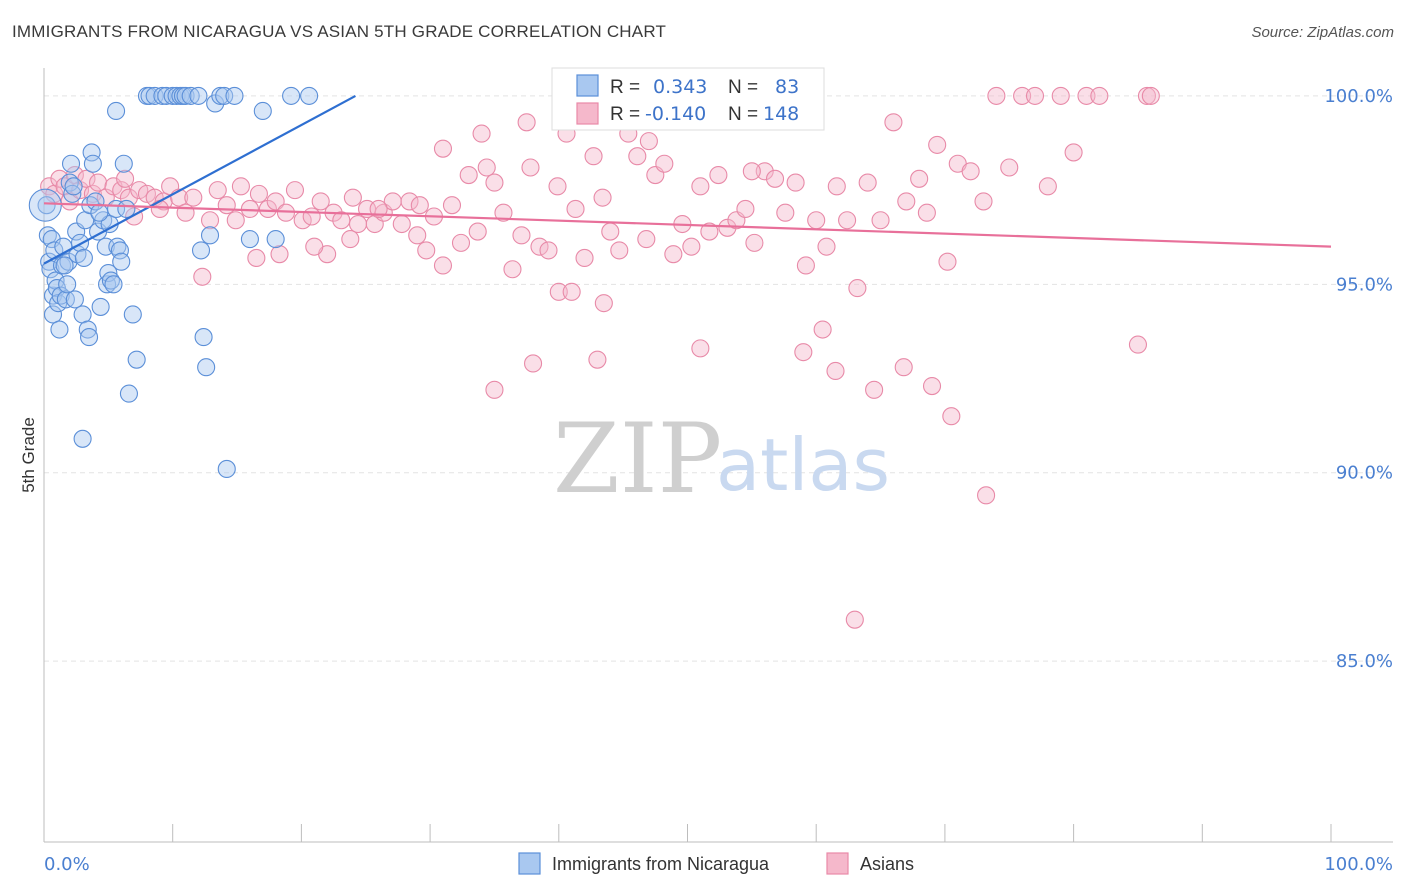  What do you see at coordinates (1364, 284) in the screenshot?
I see `y-tick-label: 95.0%` at bounding box center [1364, 284].